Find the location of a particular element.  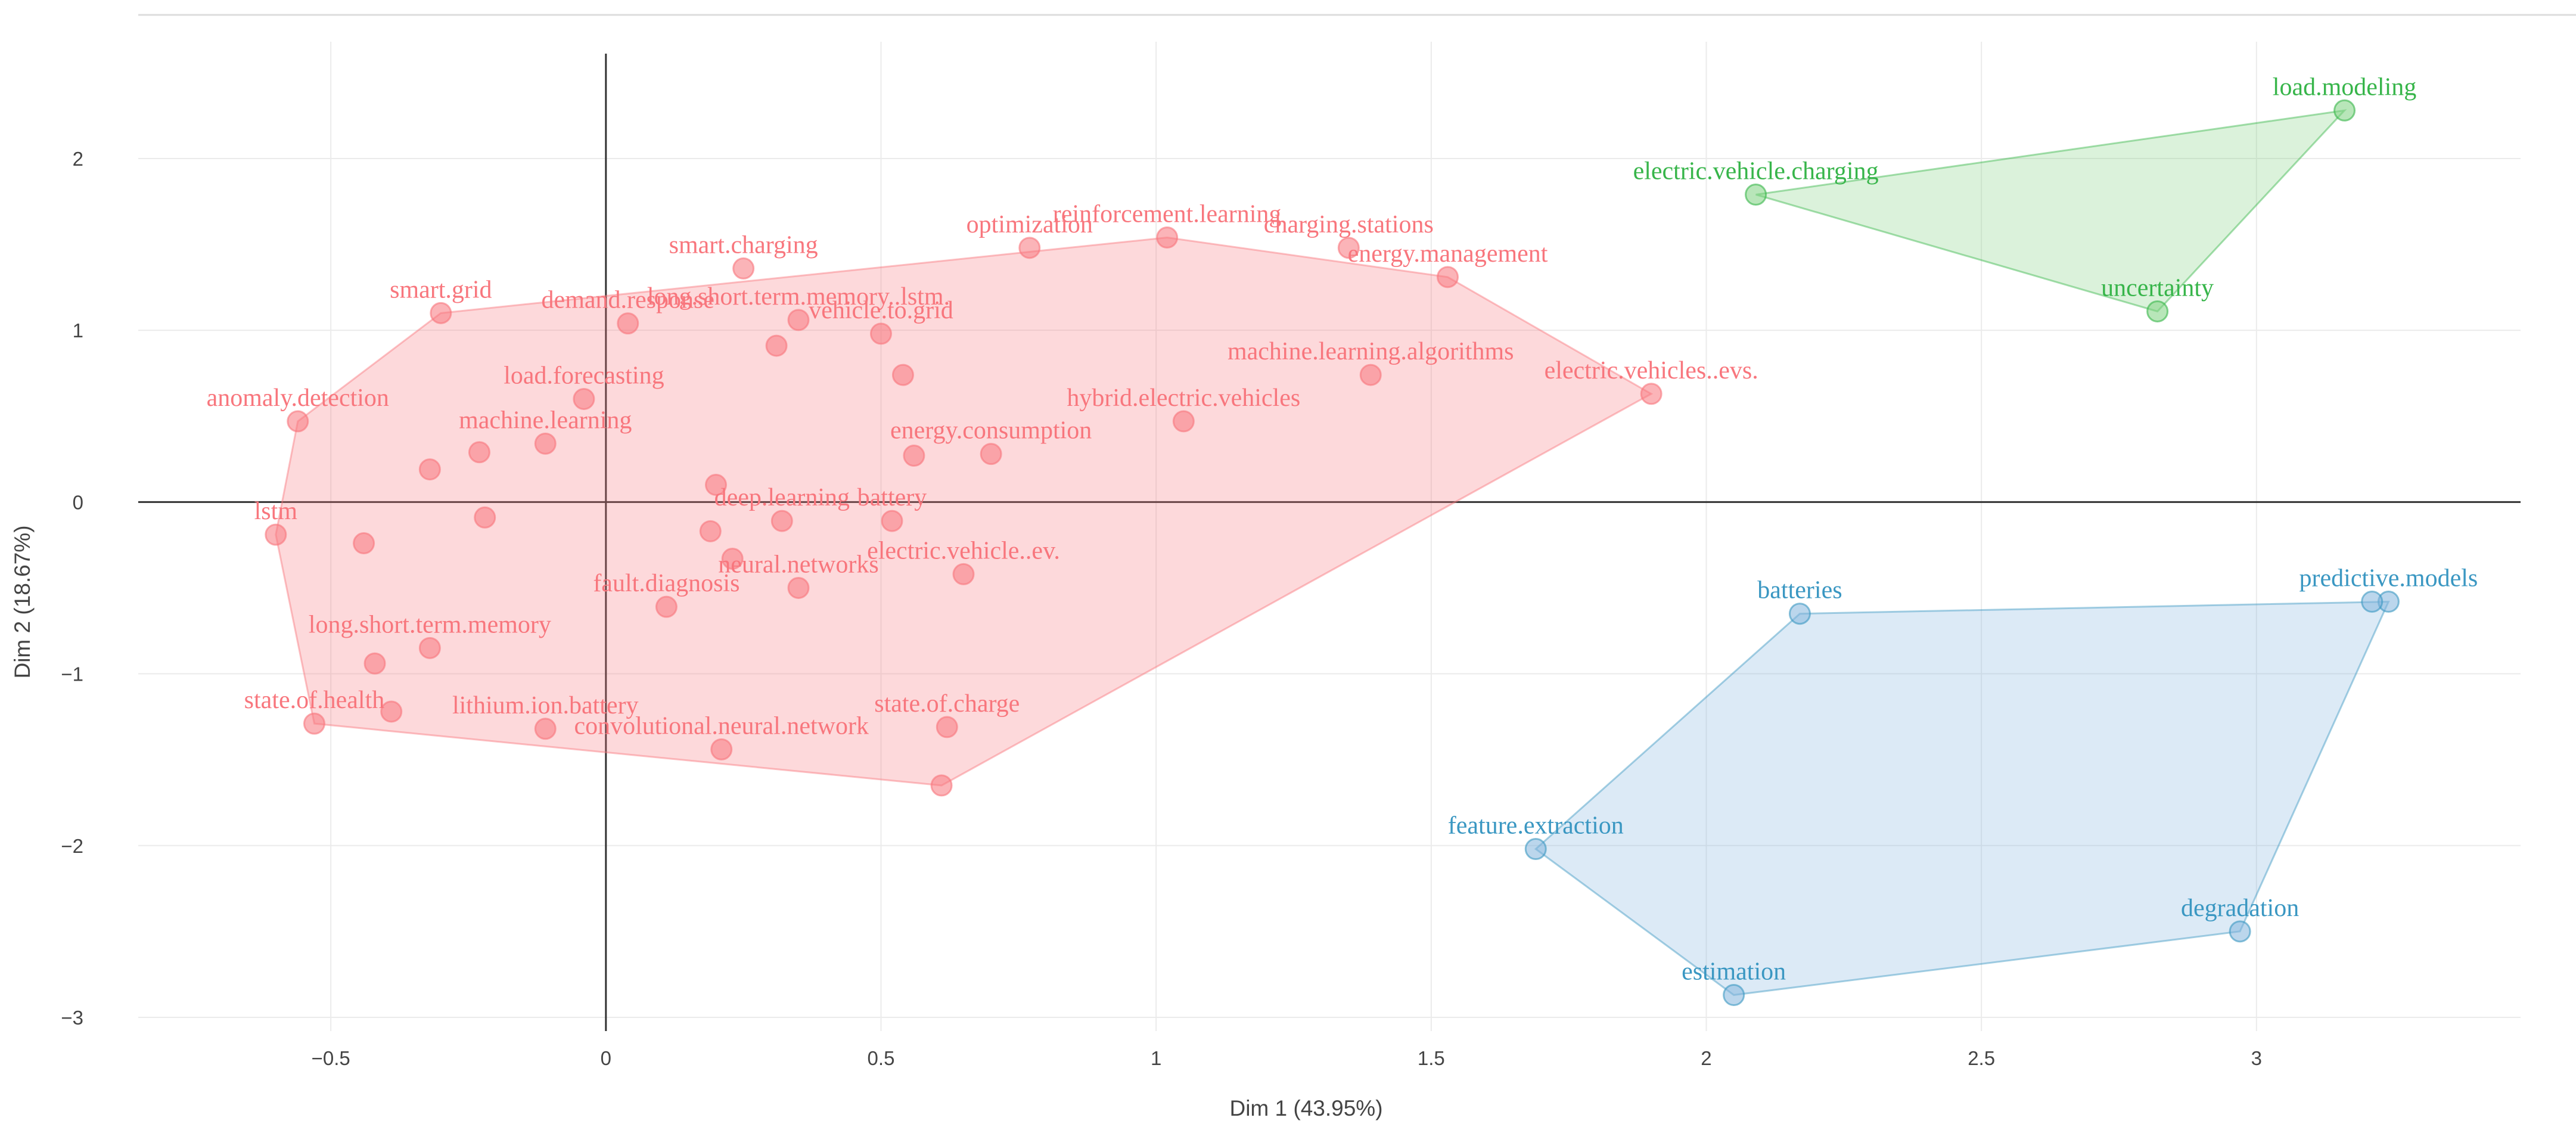

point-label: demand.response is located at coordinates (628, 300).